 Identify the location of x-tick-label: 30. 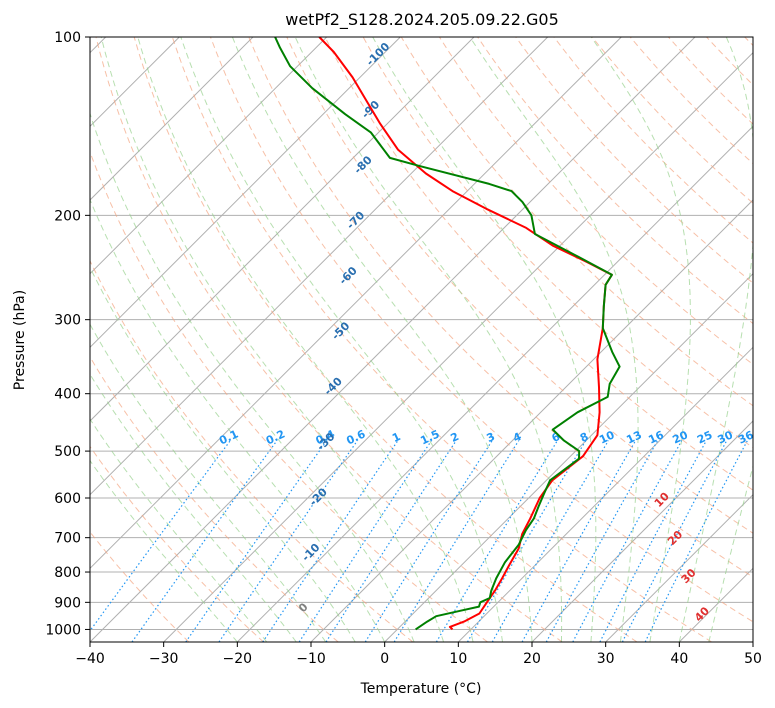
(606, 659).